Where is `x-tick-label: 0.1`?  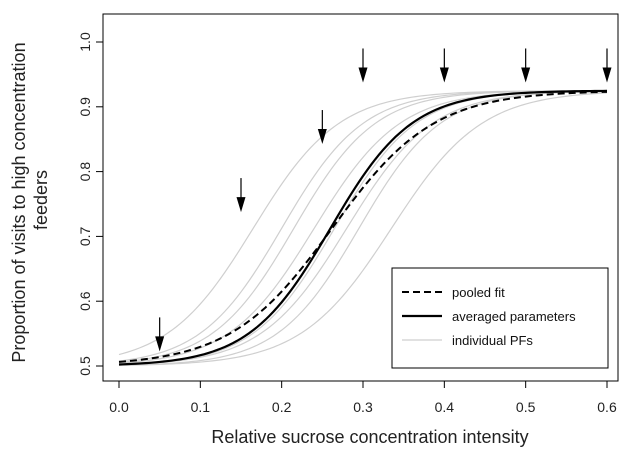
x-tick-label: 0.1 is located at coordinates (201, 407).